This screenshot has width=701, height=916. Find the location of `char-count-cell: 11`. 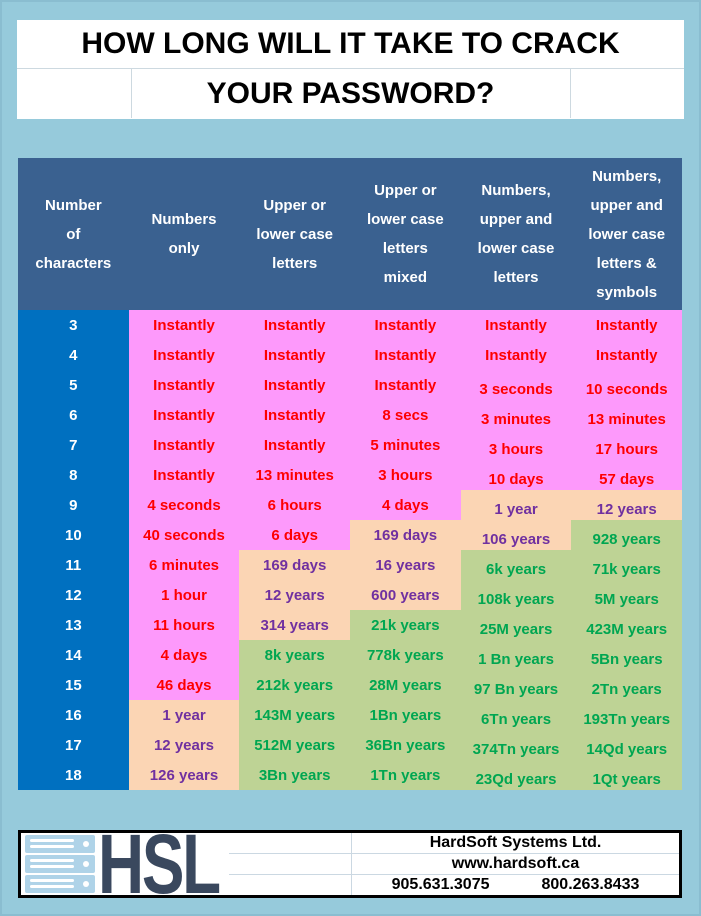

char-count-cell: 11 is located at coordinates (73, 565).